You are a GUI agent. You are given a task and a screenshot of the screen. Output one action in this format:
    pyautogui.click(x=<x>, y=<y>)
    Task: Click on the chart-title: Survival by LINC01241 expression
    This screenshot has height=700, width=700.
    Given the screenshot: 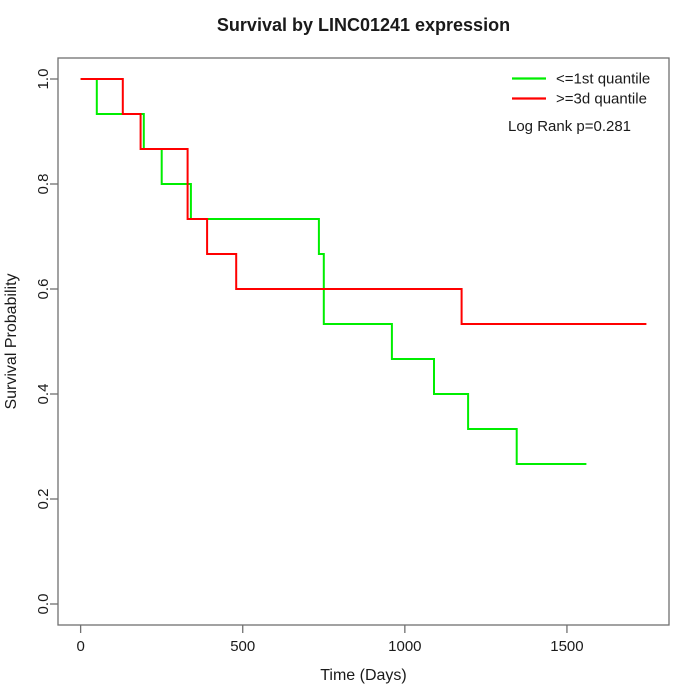 What is the action you would take?
    pyautogui.click(x=363, y=25)
    